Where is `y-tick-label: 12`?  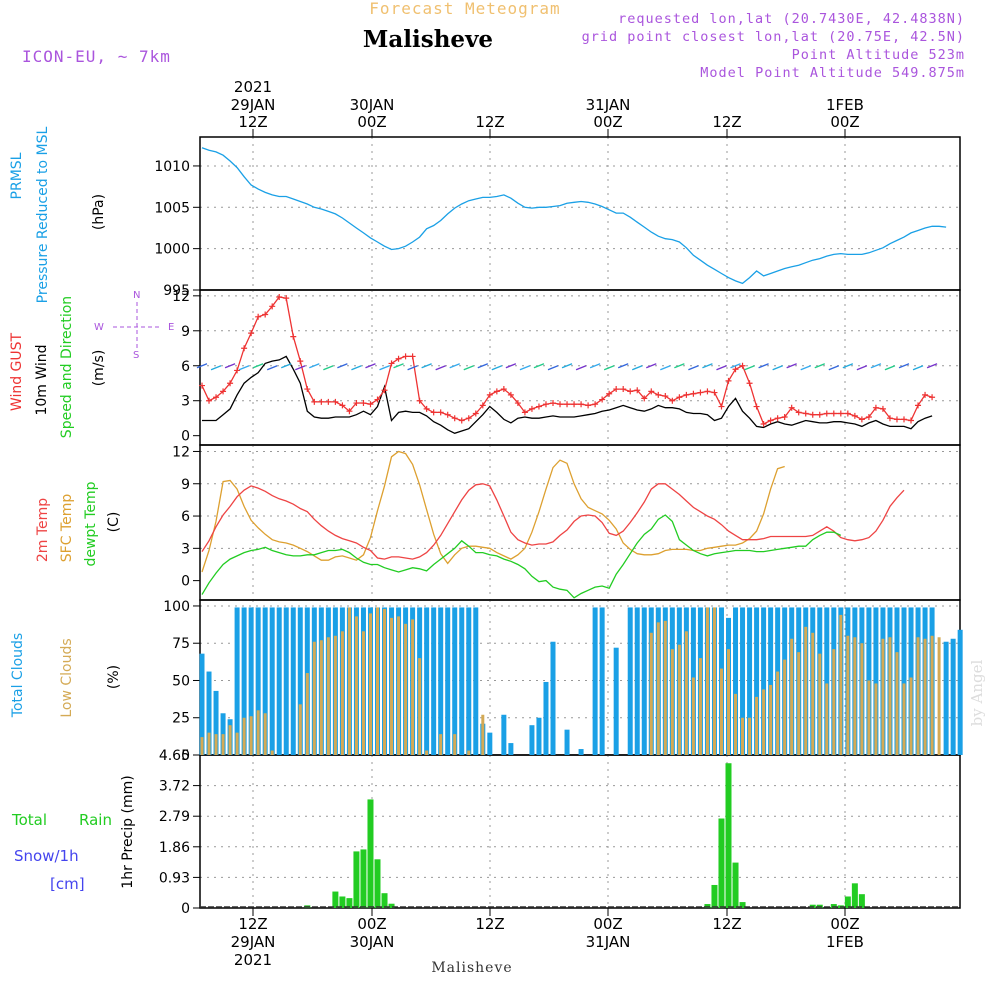 y-tick-label: 12 is located at coordinates (181, 452).